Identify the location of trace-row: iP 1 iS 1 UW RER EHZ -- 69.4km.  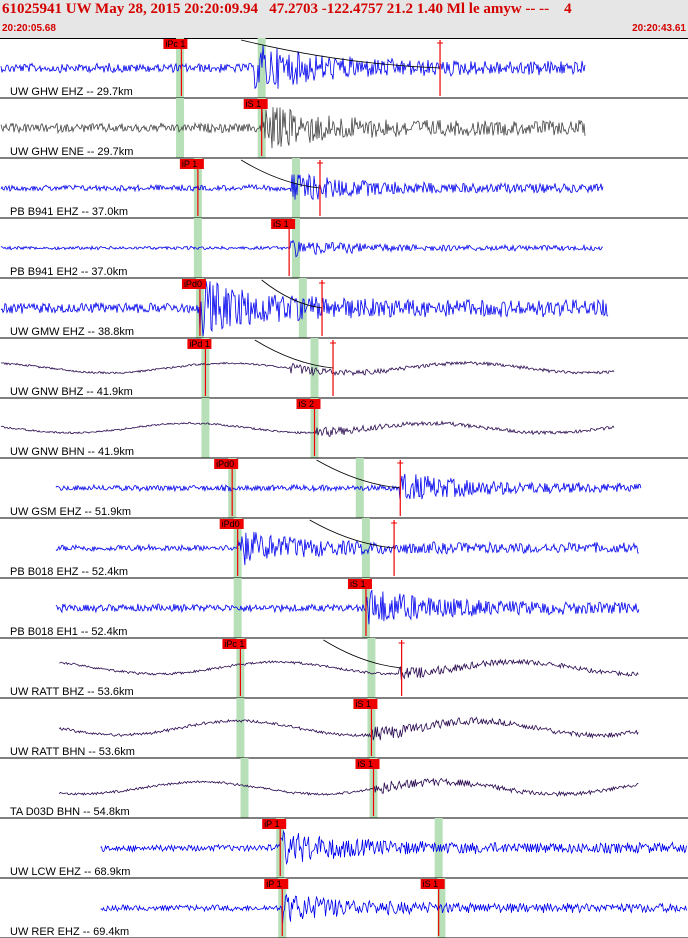
(344, 908).